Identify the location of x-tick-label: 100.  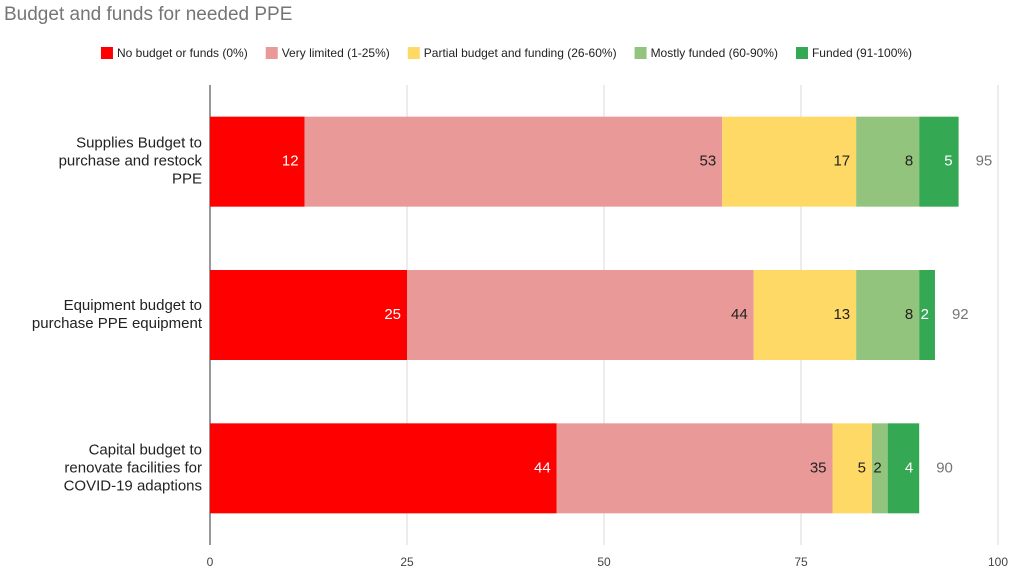
(998, 562).